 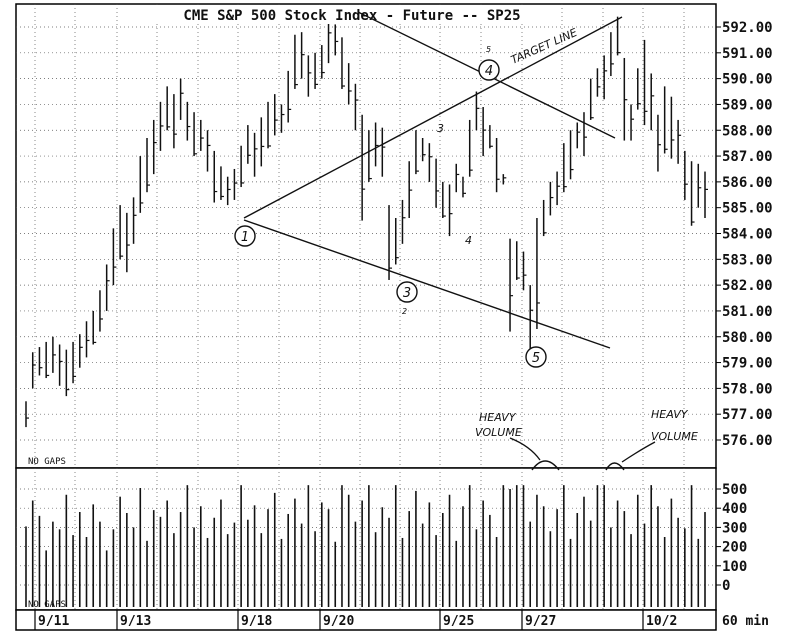 What do you see at coordinates (427, 284) in the screenshot?
I see `lower-channel-line` at bounding box center [427, 284].